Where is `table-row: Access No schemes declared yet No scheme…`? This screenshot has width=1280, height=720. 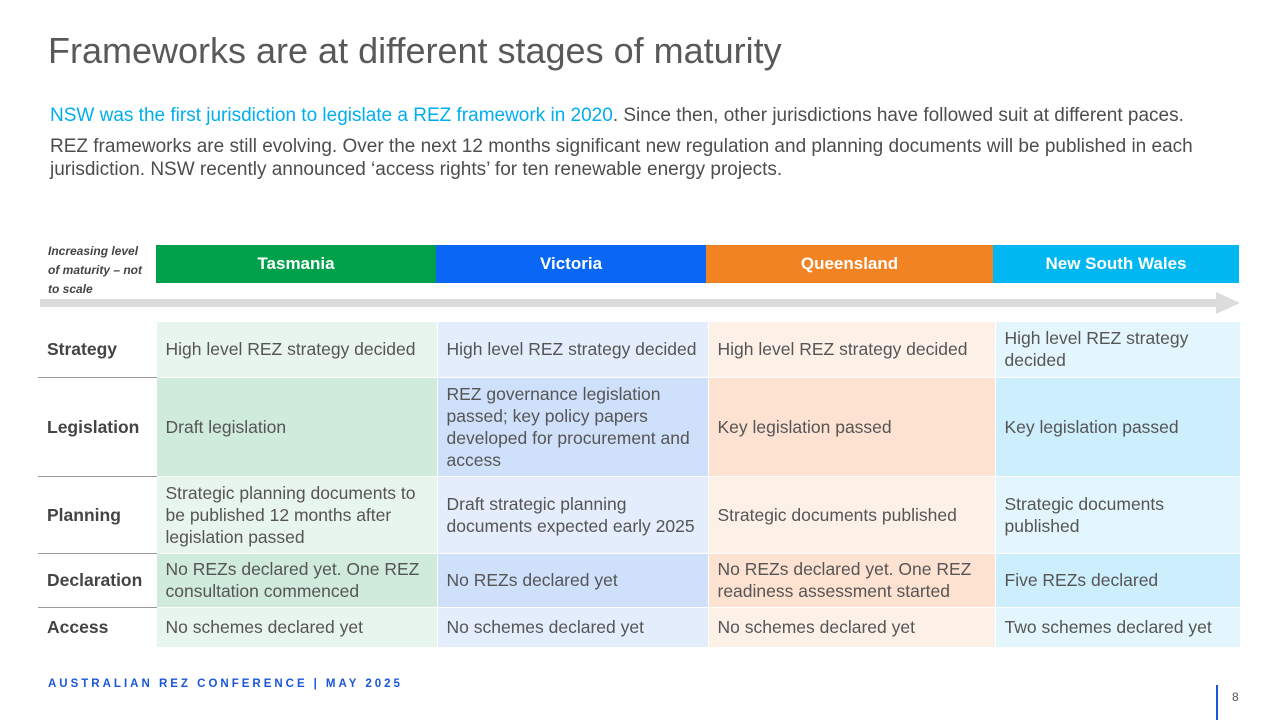 table-row: Access No schemes declared yet No scheme… is located at coordinates (639, 627).